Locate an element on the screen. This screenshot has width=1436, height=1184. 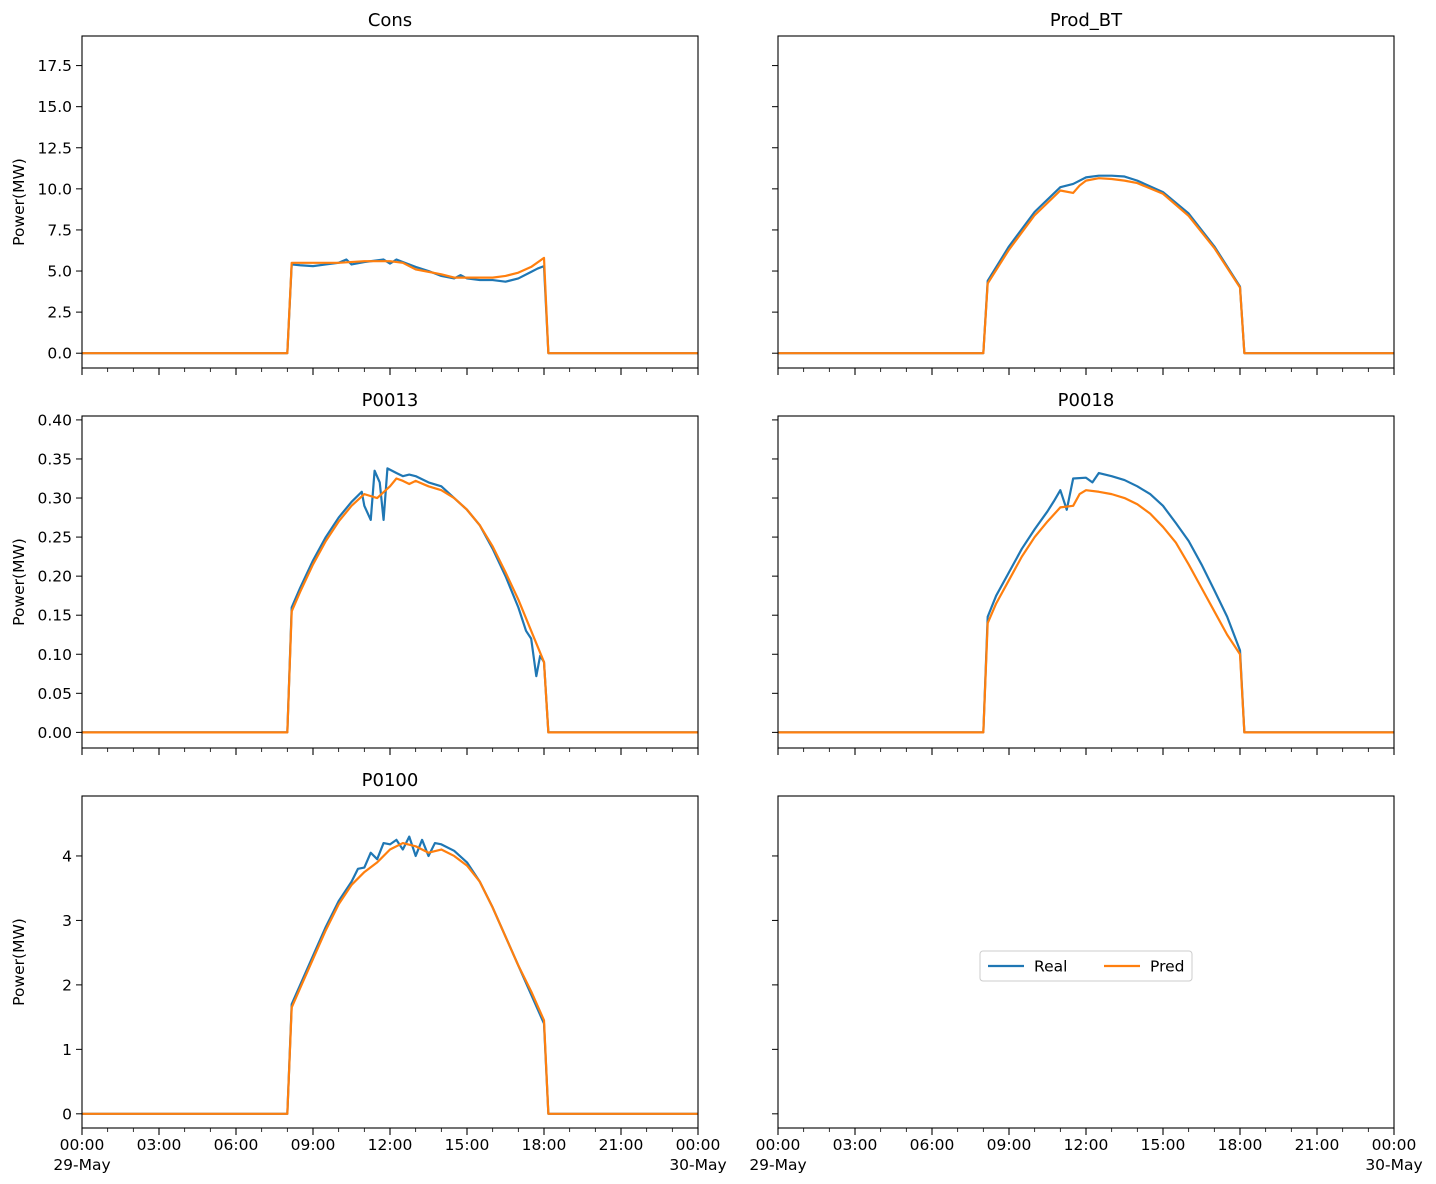
y-tick-label: 0.10 is located at coordinates (54, 655).